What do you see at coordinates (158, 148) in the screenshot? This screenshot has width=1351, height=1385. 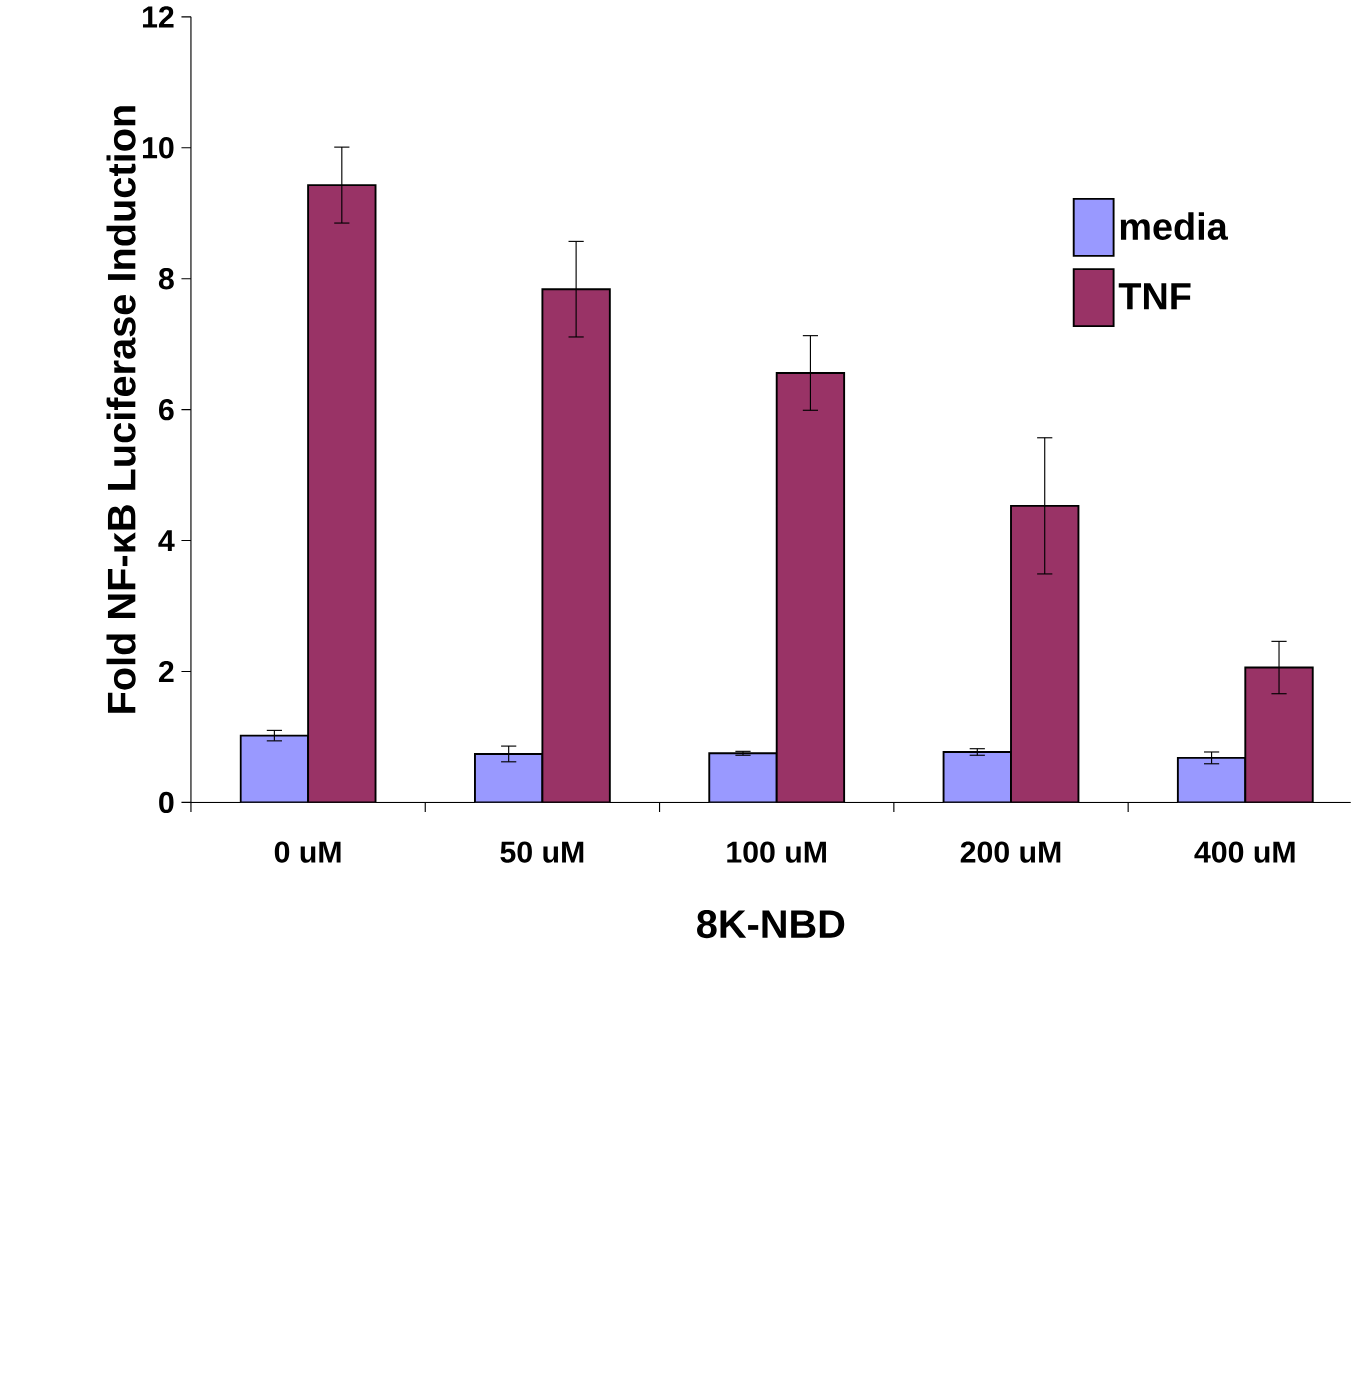 I see `y-tick-label: 10` at bounding box center [158, 148].